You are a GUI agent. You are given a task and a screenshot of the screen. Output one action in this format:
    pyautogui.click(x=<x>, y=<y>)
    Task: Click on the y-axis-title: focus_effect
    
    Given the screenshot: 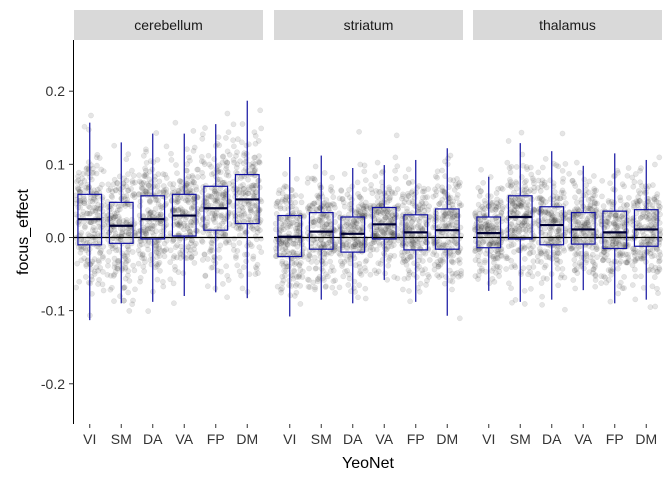 What is the action you would take?
    pyautogui.click(x=23, y=231)
    